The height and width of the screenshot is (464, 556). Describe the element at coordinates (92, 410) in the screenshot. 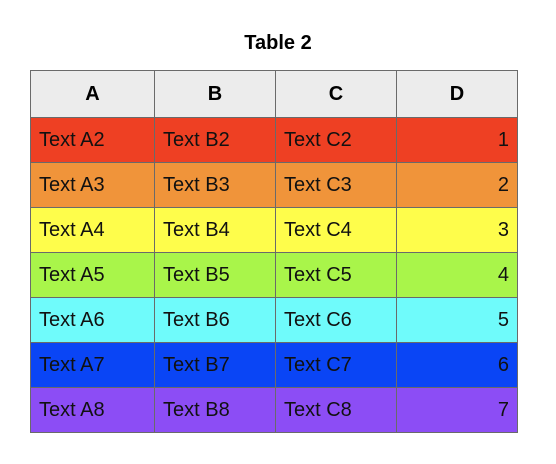

I see `cell-a: Text A8` at that location.